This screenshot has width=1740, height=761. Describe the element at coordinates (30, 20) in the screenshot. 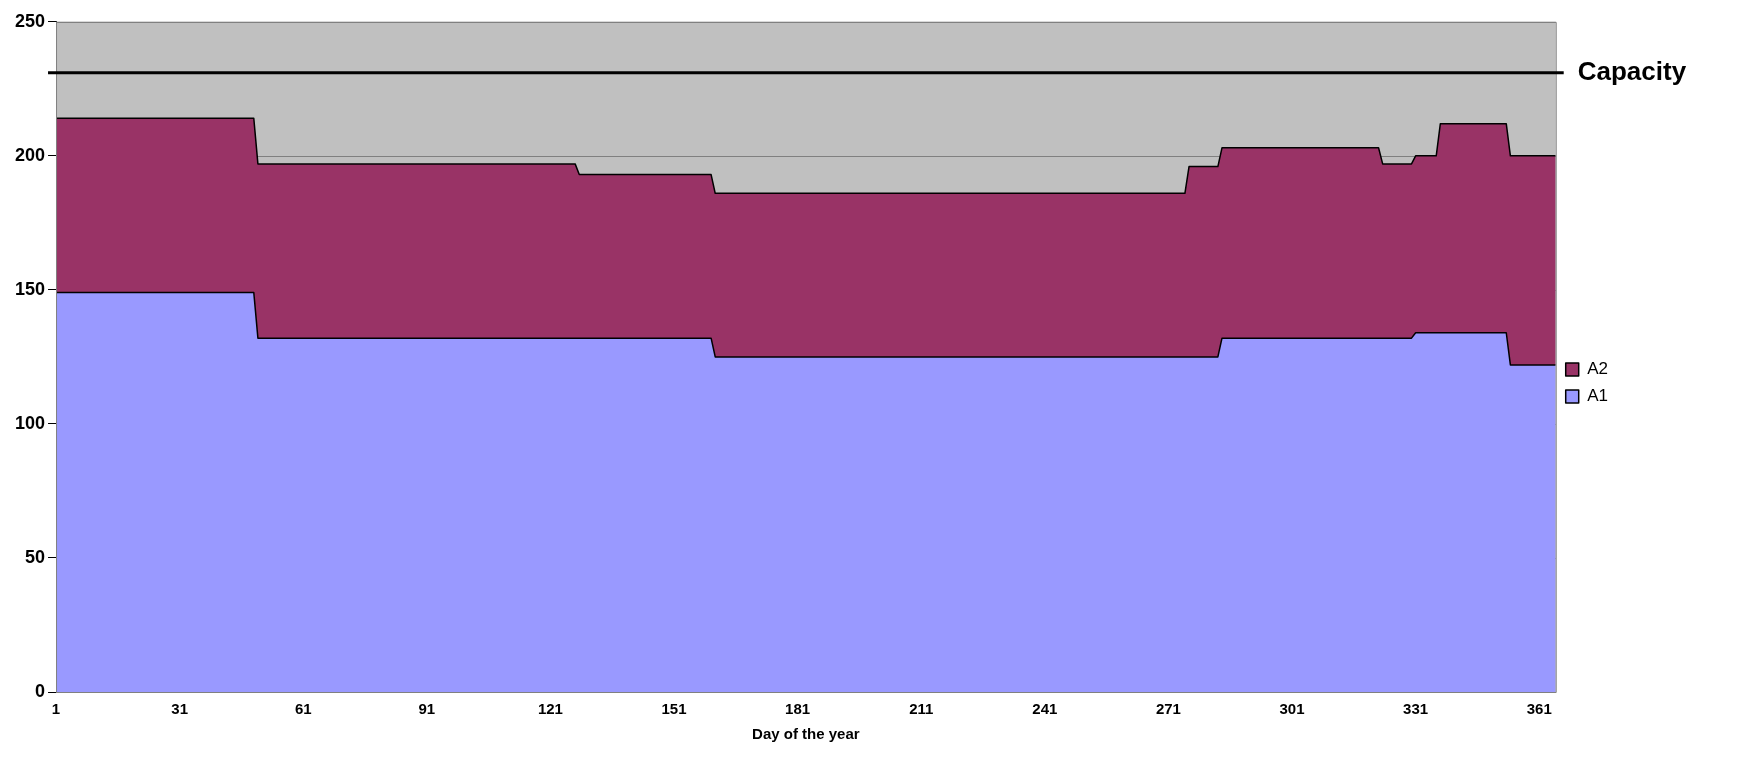

I see `y-tick-label: 250` at that location.